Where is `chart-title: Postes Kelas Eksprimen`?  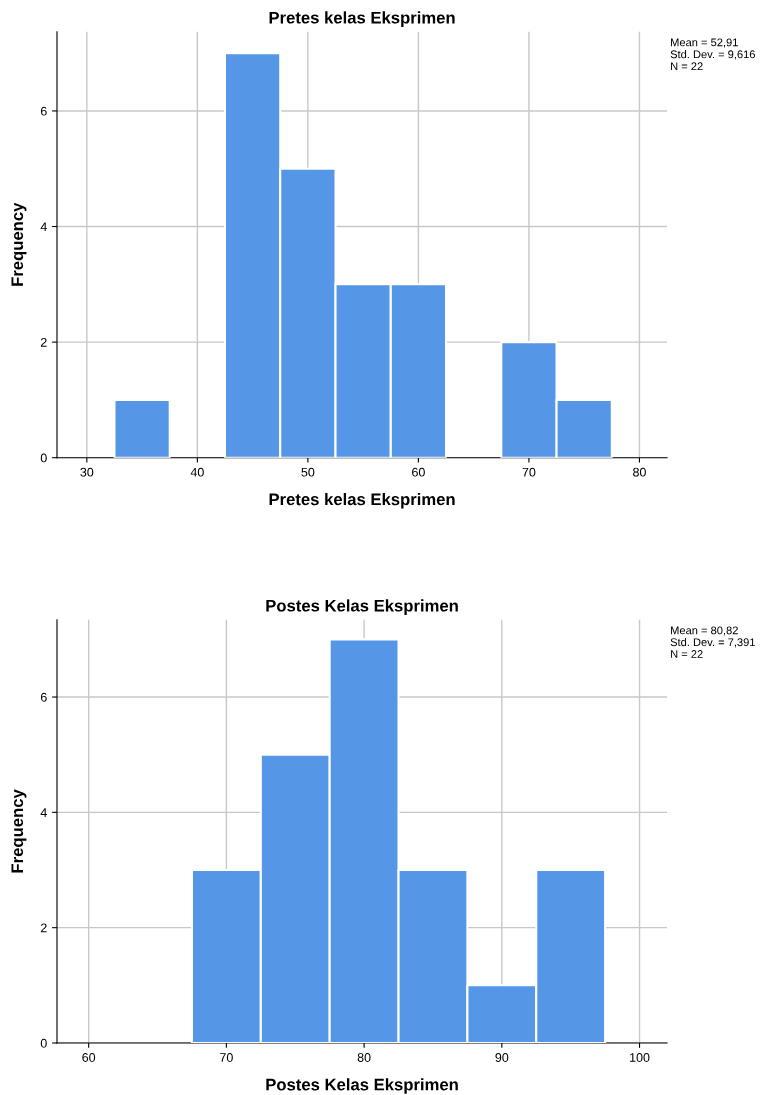 chart-title: Postes Kelas Eksprimen is located at coordinates (362, 607).